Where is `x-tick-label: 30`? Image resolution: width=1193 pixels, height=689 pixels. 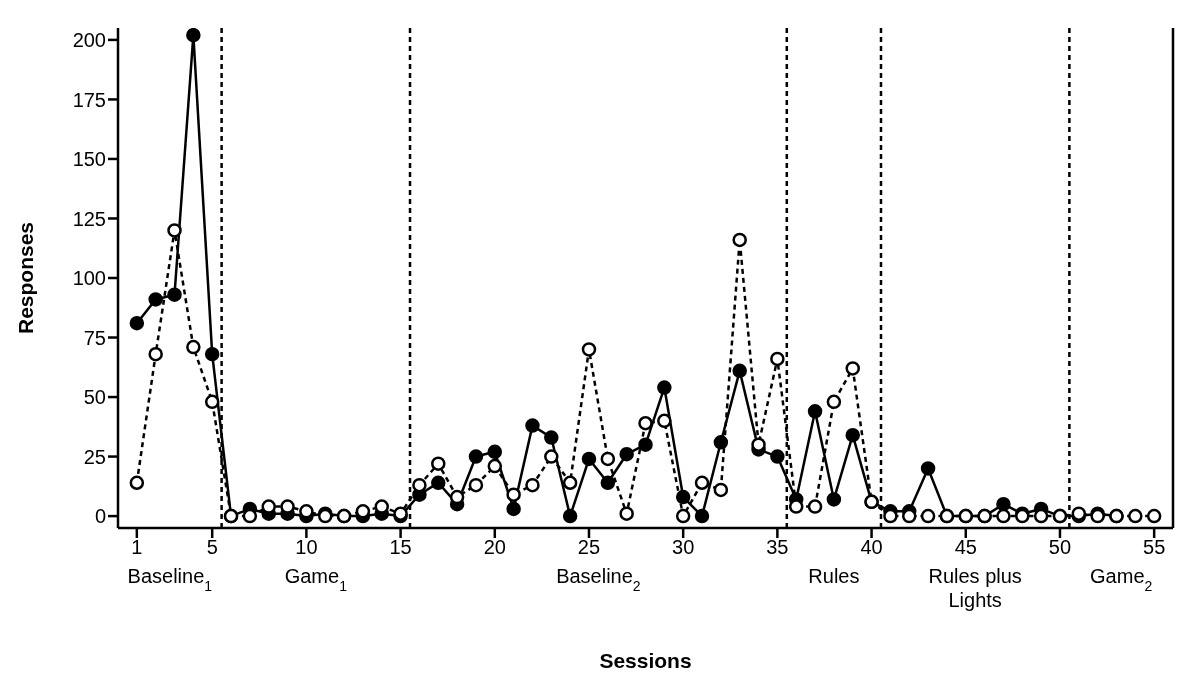 x-tick-label: 30 is located at coordinates (683, 547).